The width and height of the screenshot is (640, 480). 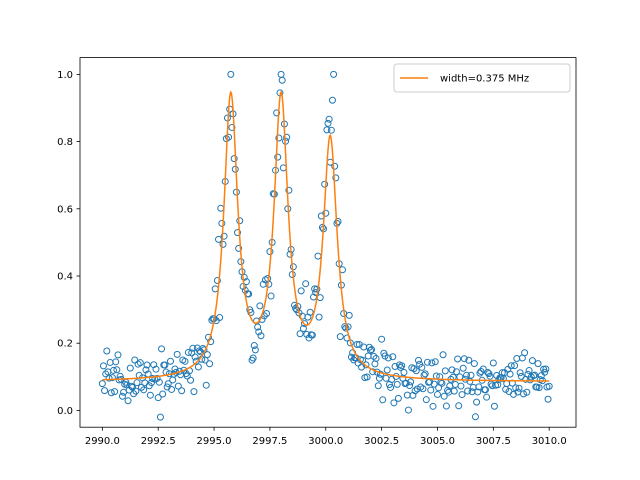 I want to click on y-axis: 0.0 0.2 0.4 0.6 0.8 1.0, so click(x=68, y=243).